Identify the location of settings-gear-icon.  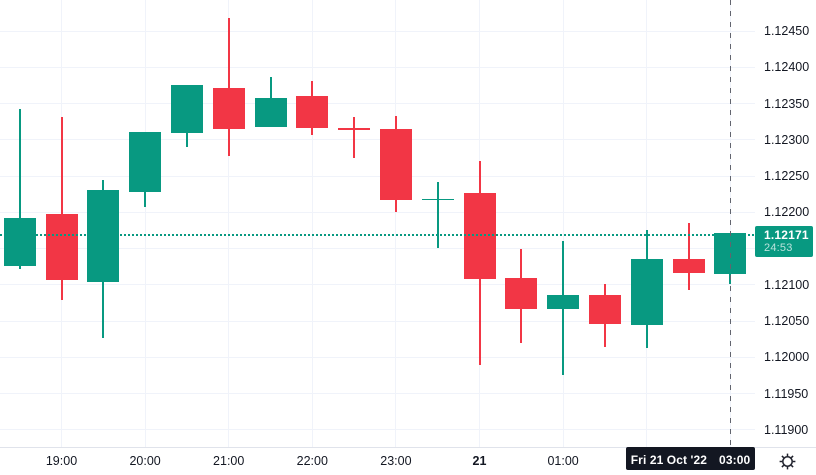
(787, 461).